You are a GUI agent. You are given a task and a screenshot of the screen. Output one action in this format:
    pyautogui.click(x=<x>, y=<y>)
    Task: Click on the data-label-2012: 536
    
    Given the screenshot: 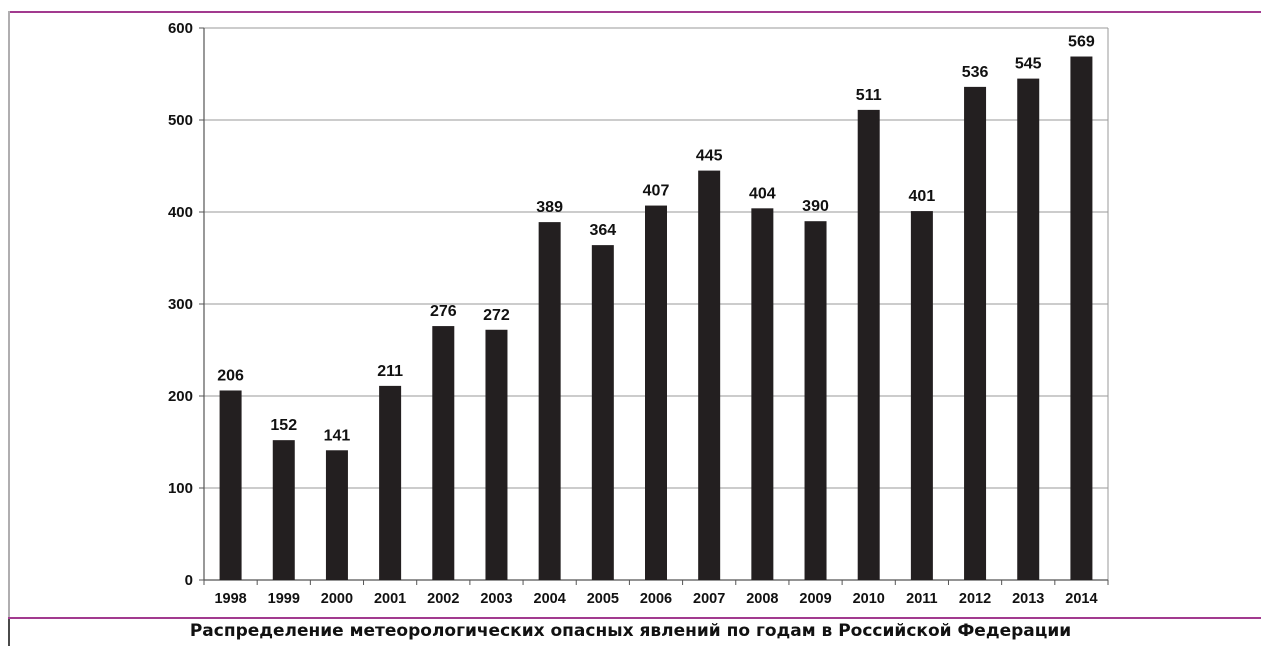 What is the action you would take?
    pyautogui.click(x=975, y=72)
    